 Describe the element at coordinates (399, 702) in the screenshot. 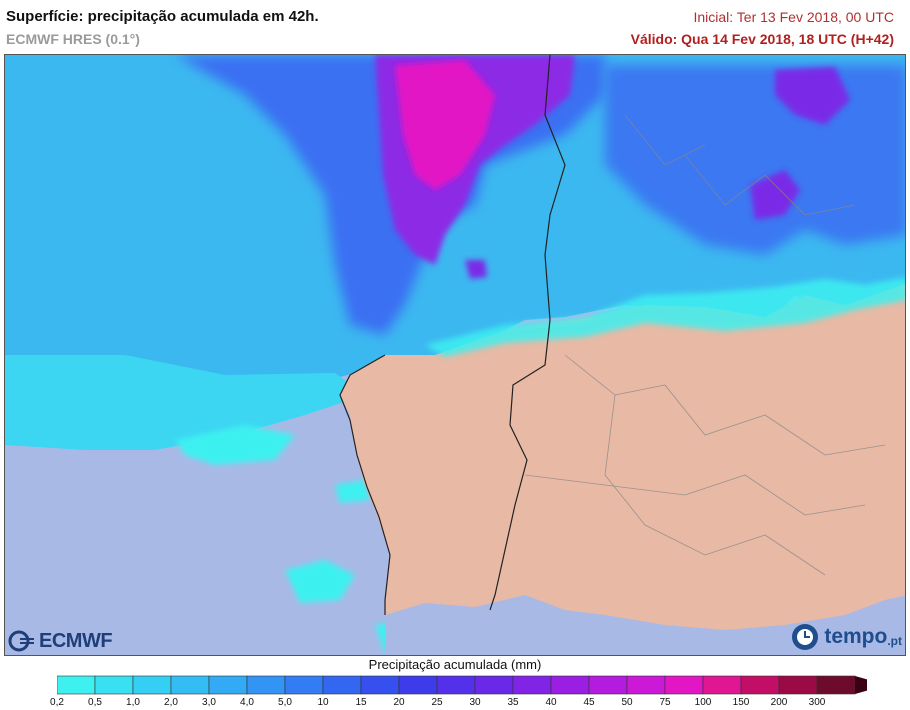

I see `legend-tick-label: 20` at that location.